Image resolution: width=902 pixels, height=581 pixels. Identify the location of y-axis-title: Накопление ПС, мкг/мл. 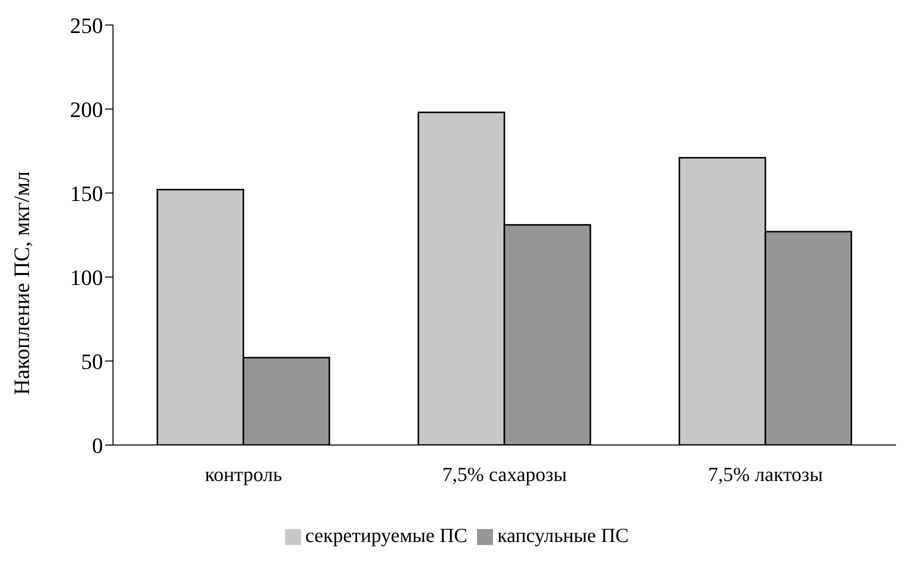
(21, 283).